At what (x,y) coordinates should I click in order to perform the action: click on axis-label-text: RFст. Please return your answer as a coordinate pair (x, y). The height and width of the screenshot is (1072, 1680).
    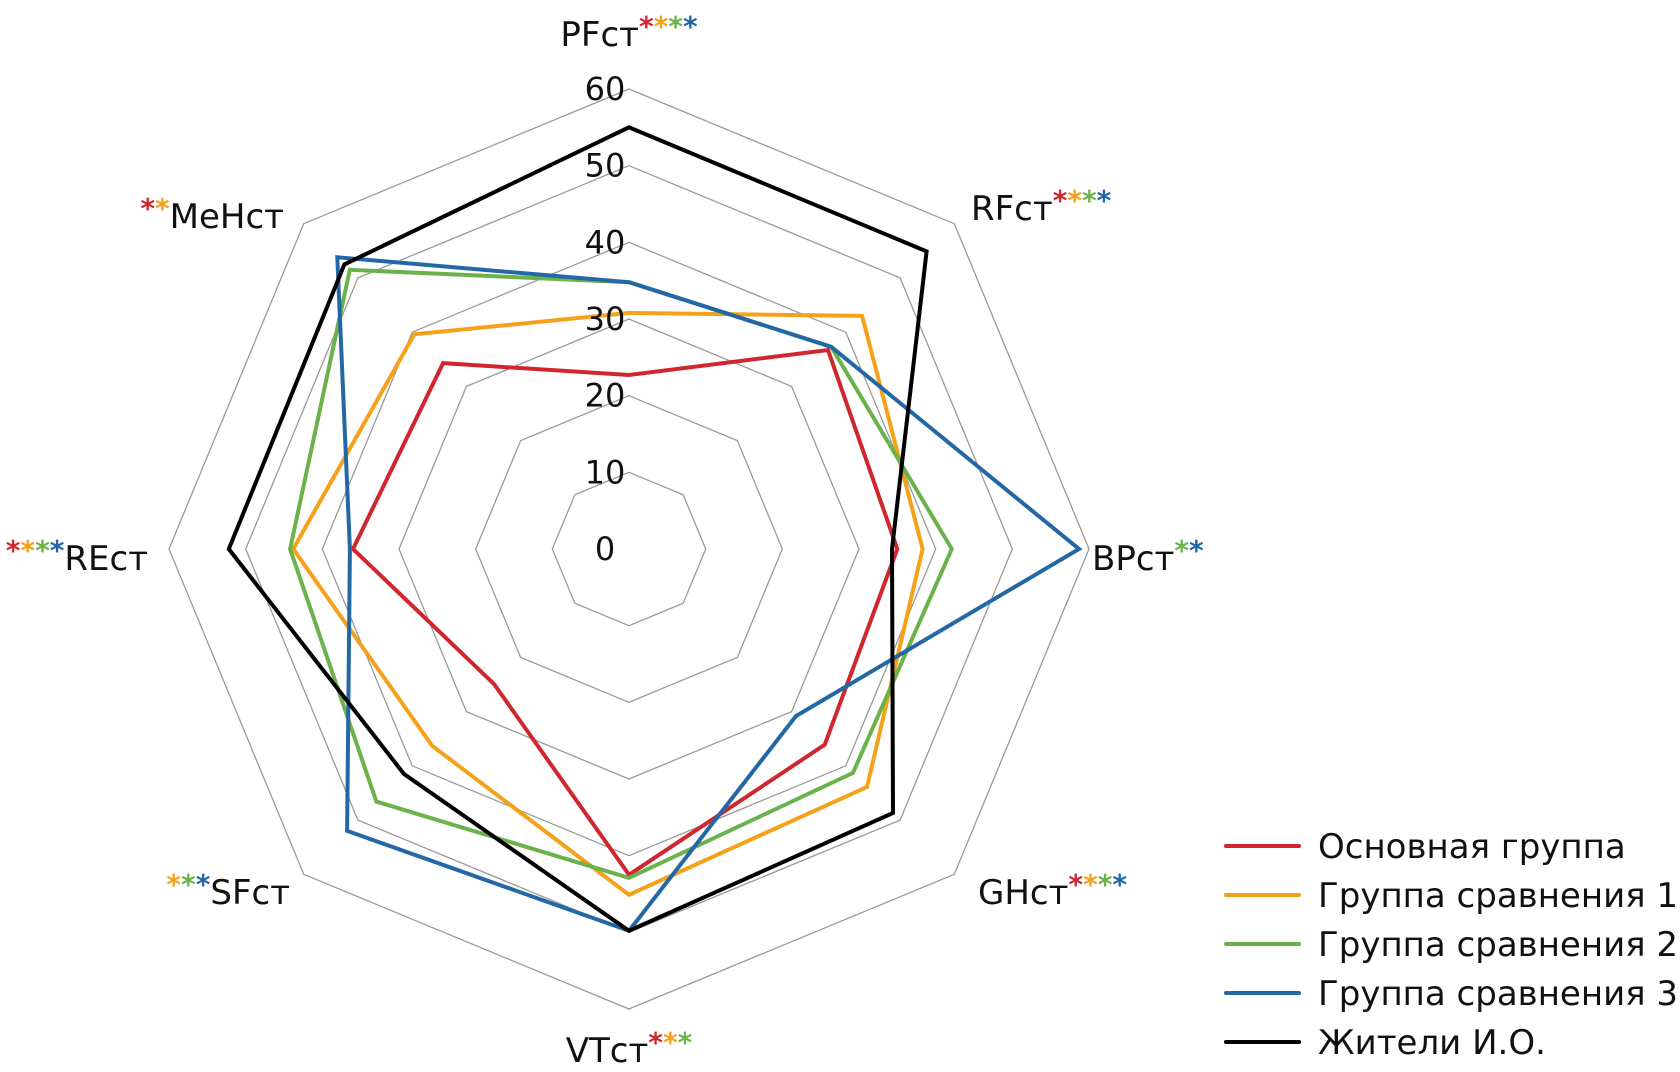
    Looking at the image, I should click on (1012, 209).